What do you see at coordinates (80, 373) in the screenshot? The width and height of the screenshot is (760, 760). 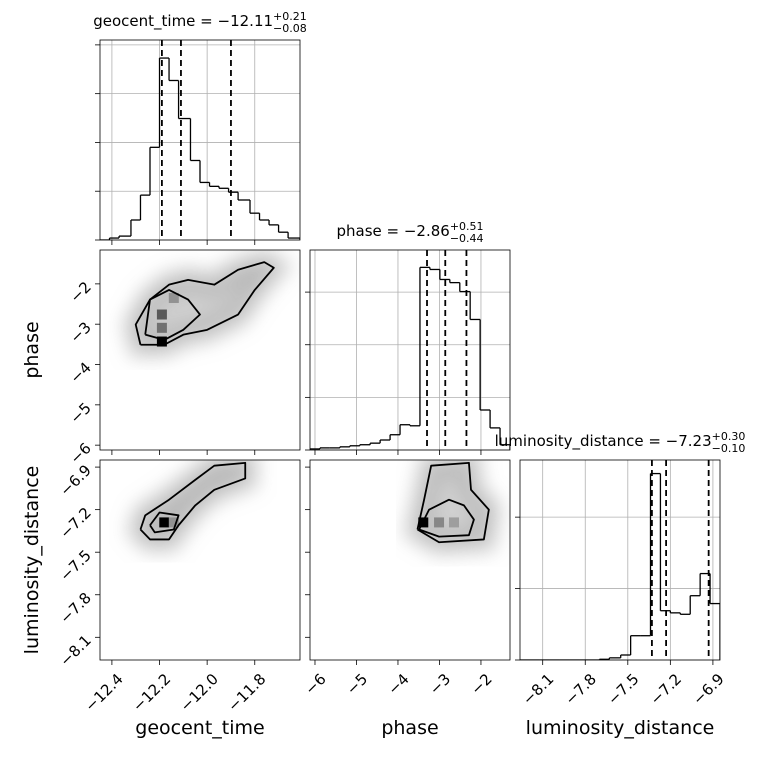 I see `y-tick-label: −4` at bounding box center [80, 373].